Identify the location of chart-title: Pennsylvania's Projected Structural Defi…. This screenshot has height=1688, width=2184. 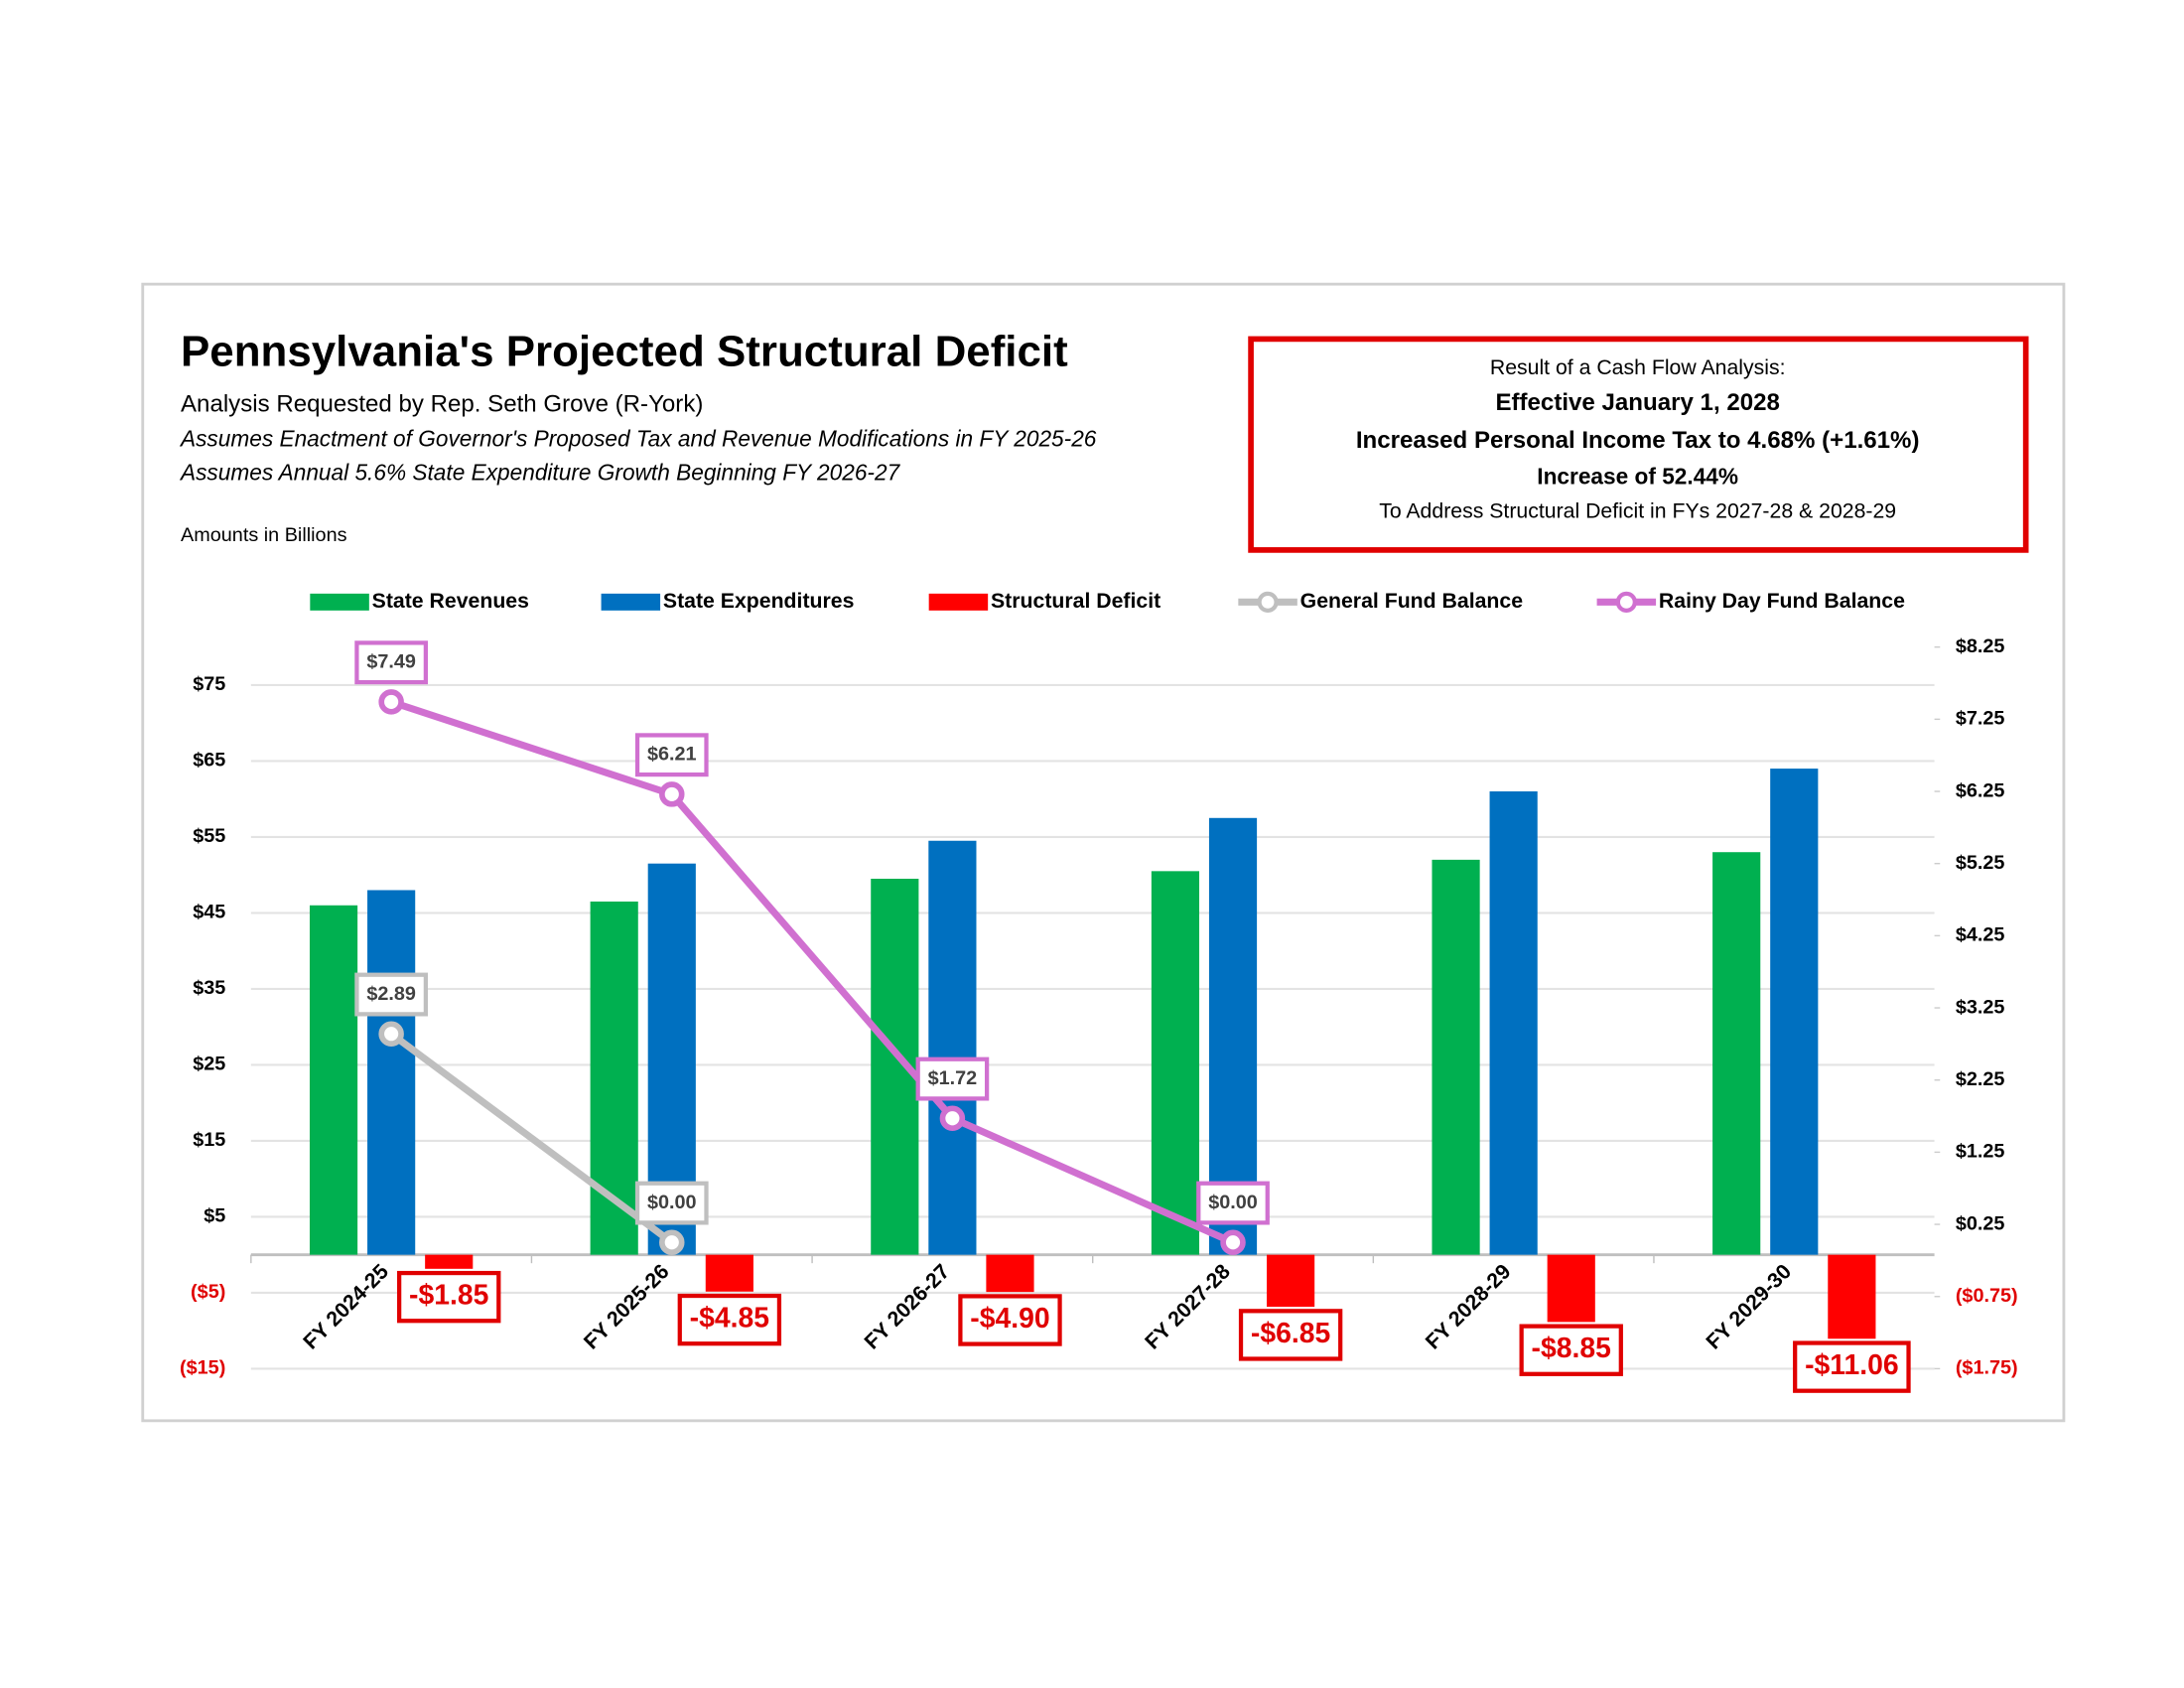
(624, 352).